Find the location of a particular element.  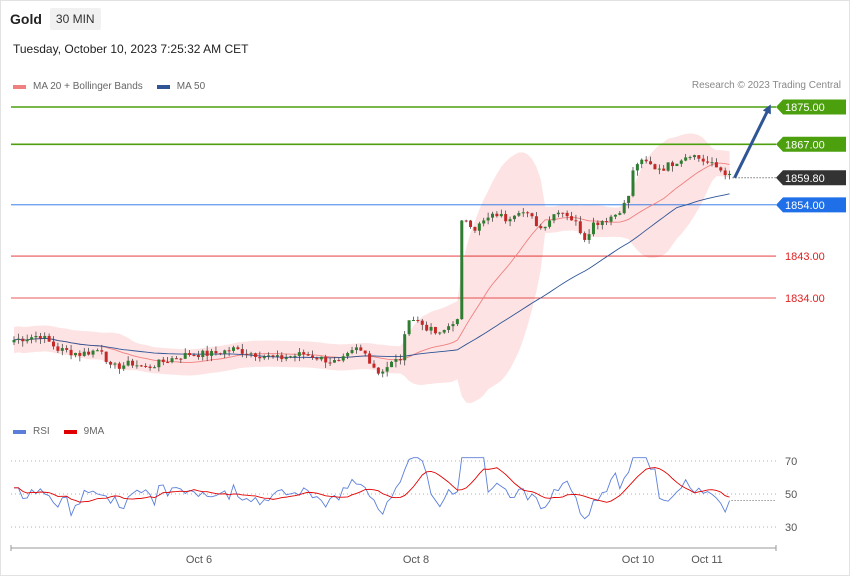

level-value: 1875.00 is located at coordinates (805, 108).